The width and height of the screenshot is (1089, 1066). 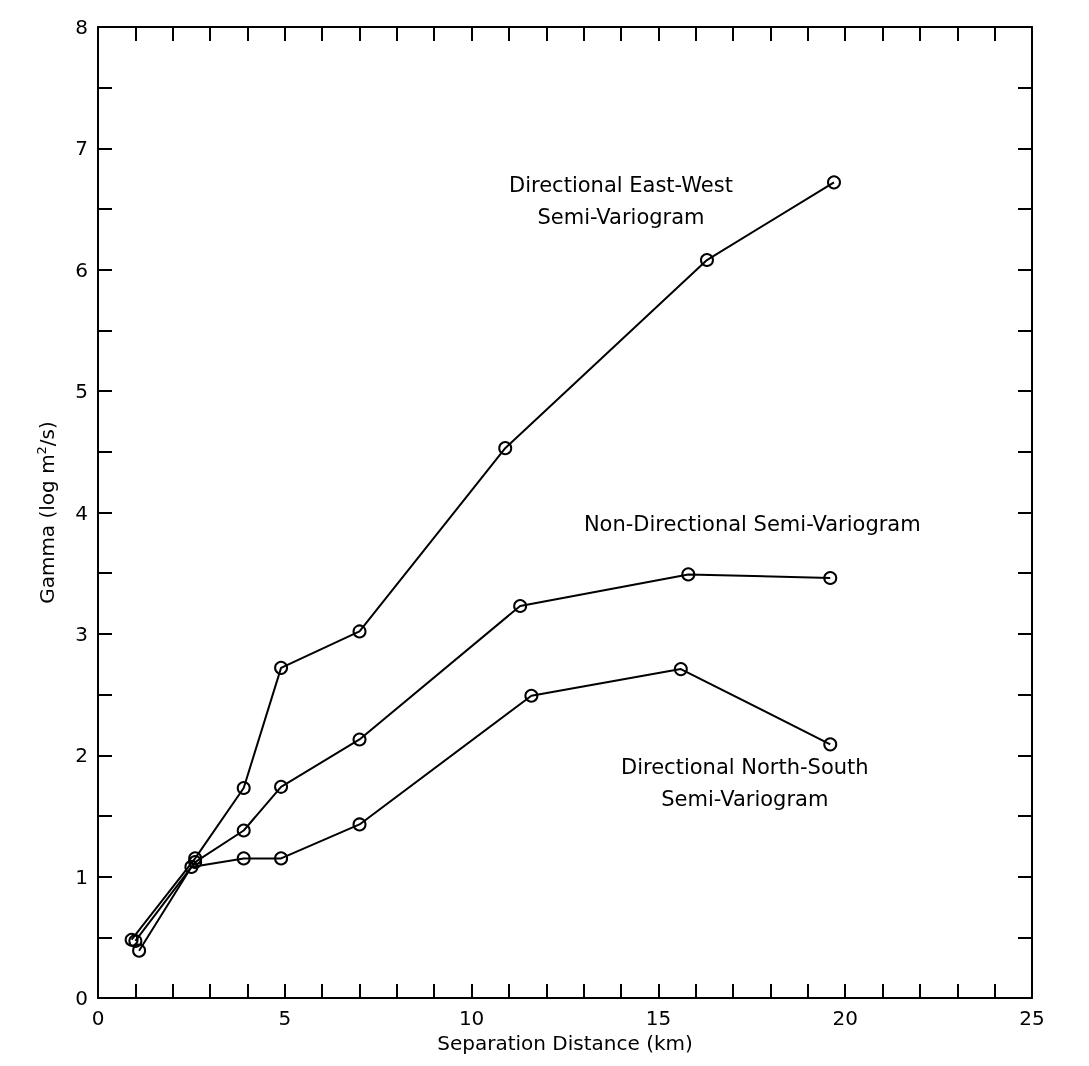 What do you see at coordinates (752, 524) in the screenshot?
I see `text: Non-Directional Semi-Variogram` at bounding box center [752, 524].